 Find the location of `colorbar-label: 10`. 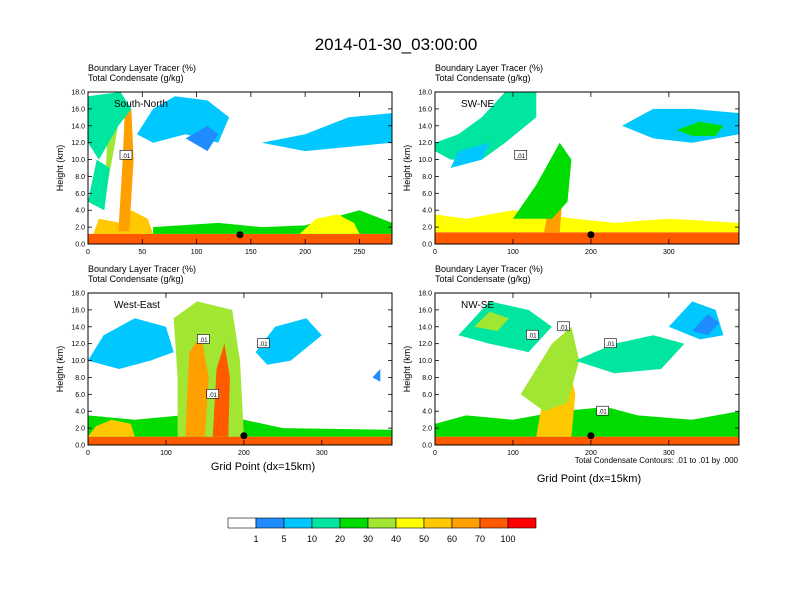

colorbar-label: 10 is located at coordinates (312, 539).